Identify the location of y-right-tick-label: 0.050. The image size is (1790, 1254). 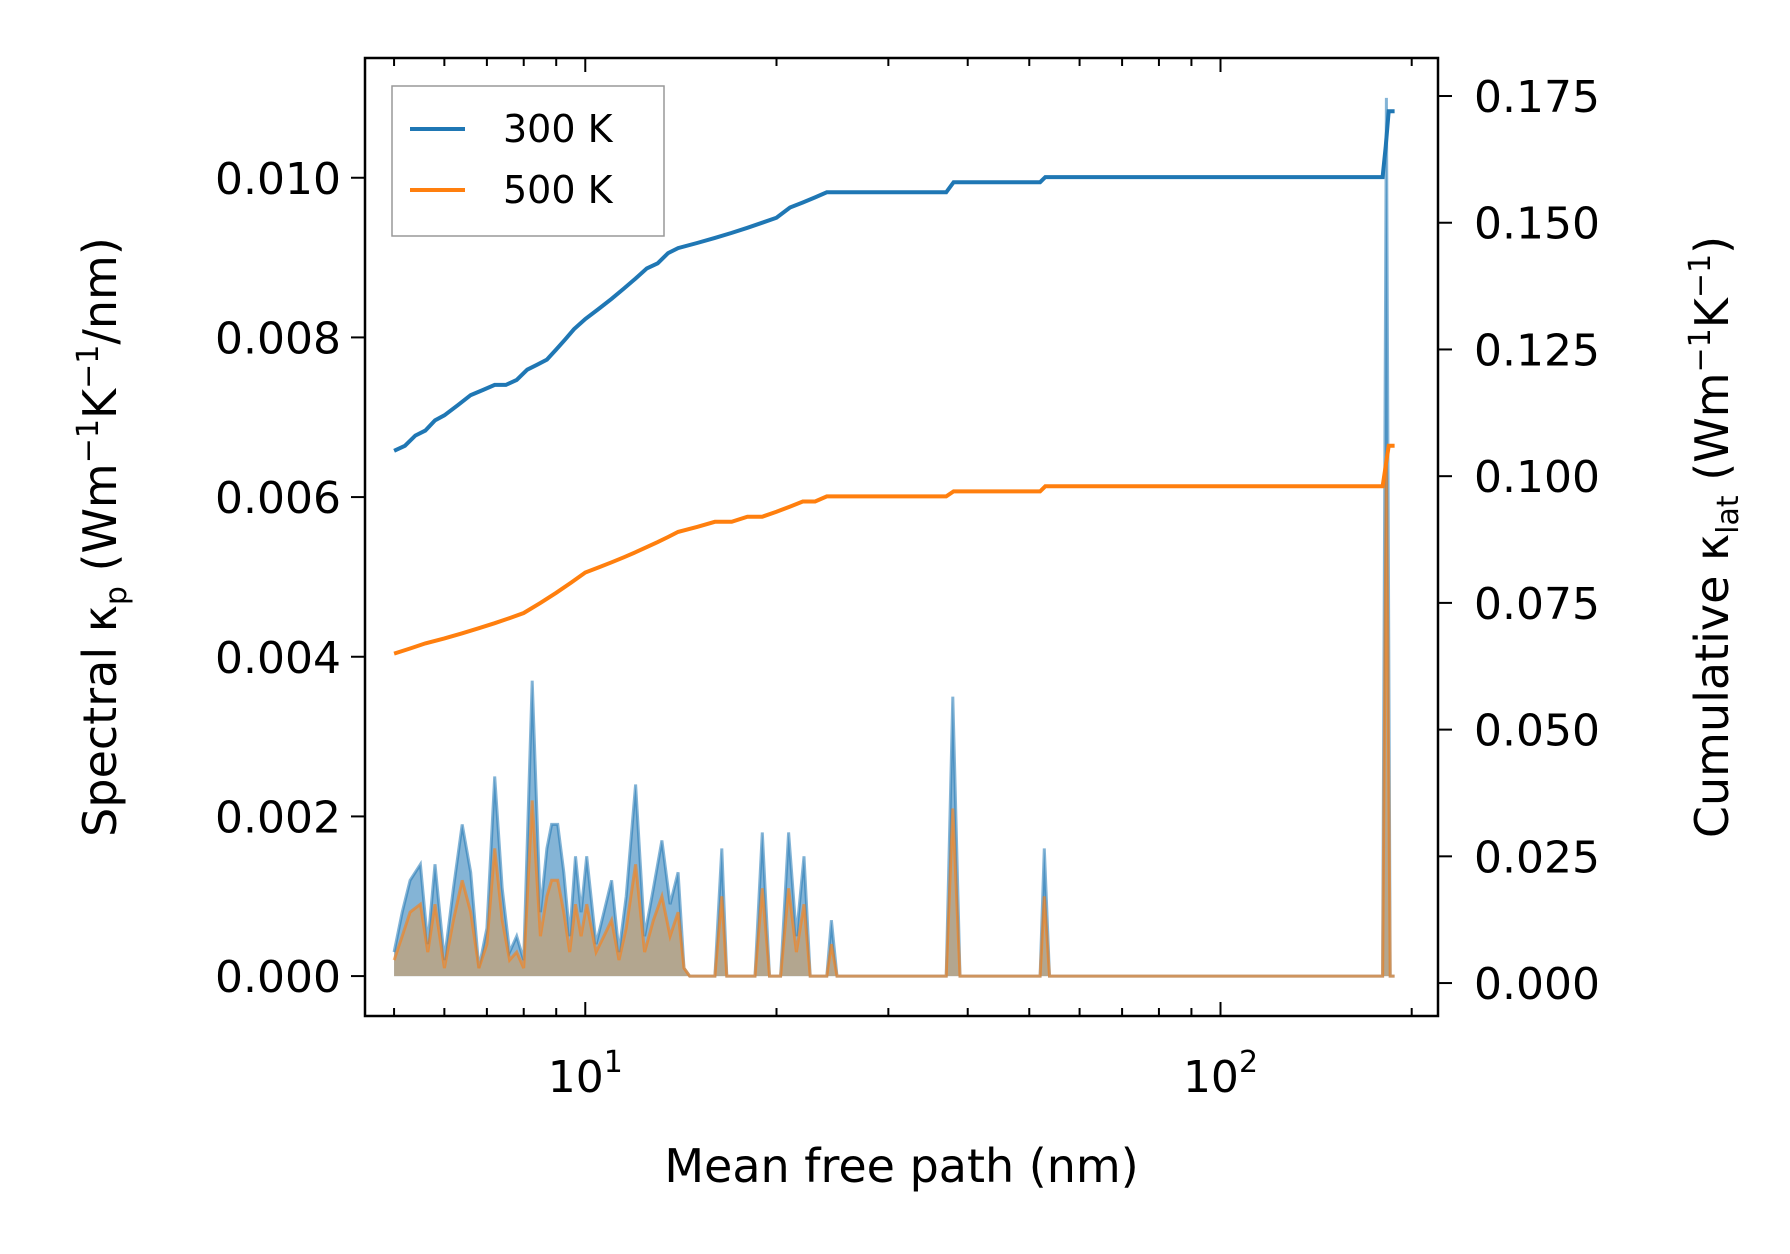
(1537, 731).